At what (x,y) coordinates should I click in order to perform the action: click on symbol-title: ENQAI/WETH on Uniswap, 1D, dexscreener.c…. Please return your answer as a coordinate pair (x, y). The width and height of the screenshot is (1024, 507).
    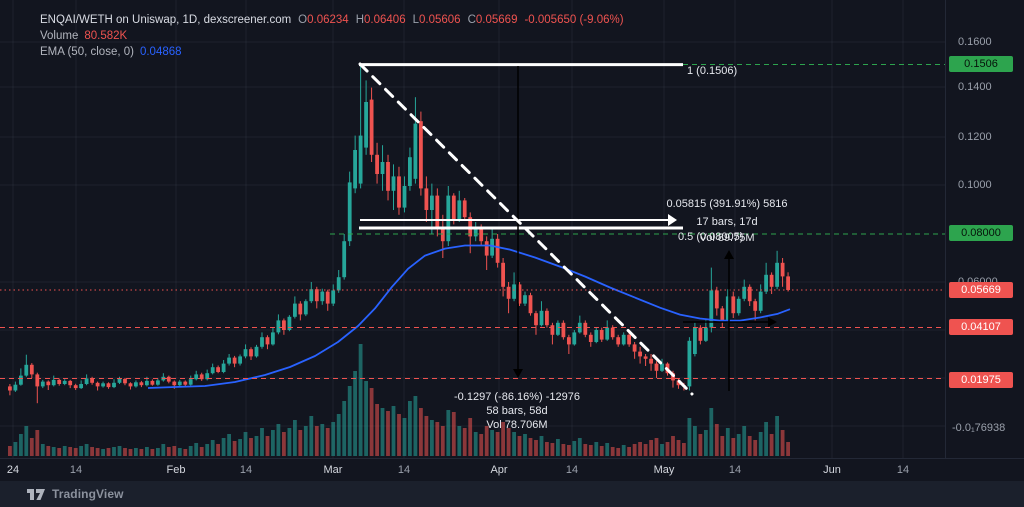
    Looking at the image, I should click on (166, 20).